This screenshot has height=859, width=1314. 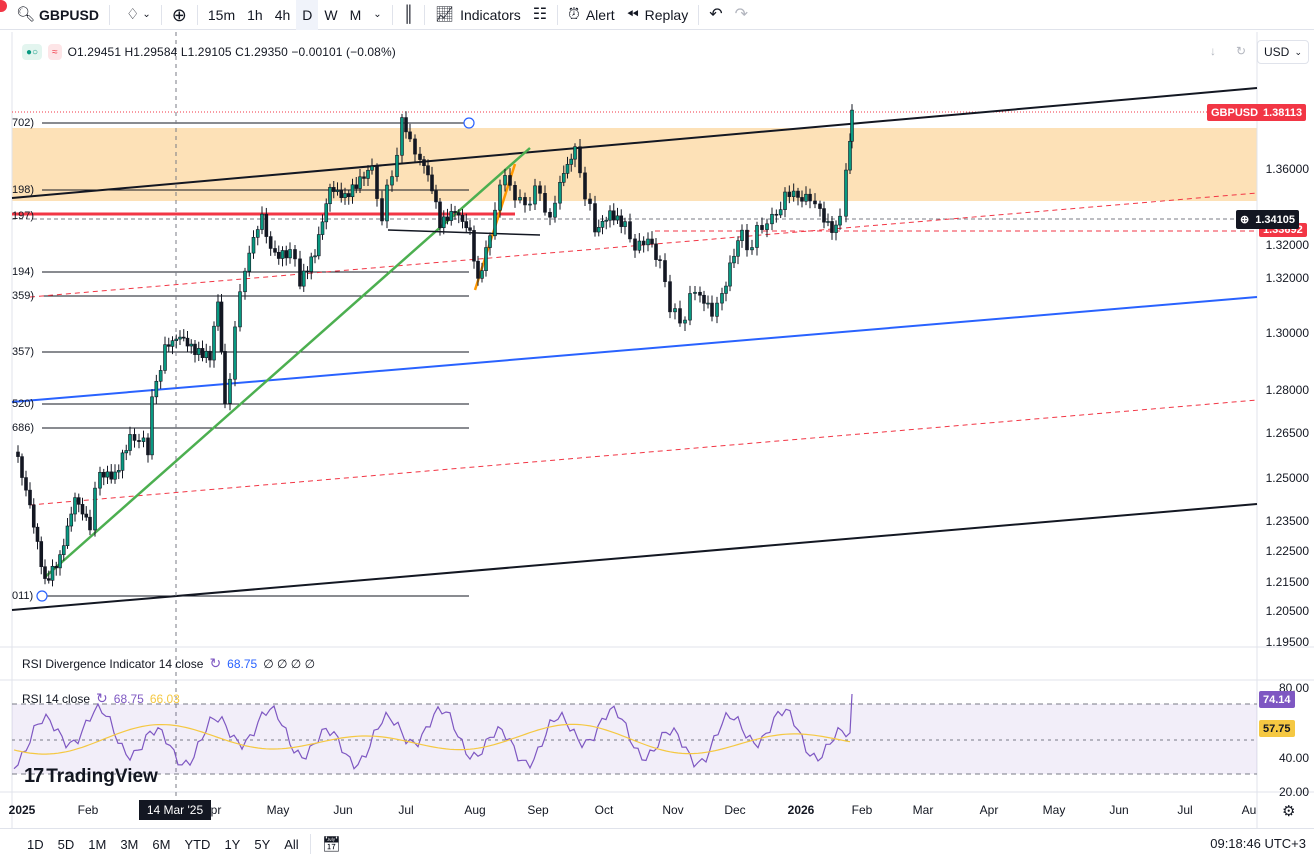 What do you see at coordinates (232, 844) in the screenshot?
I see `range-1y: 1Y` at bounding box center [232, 844].